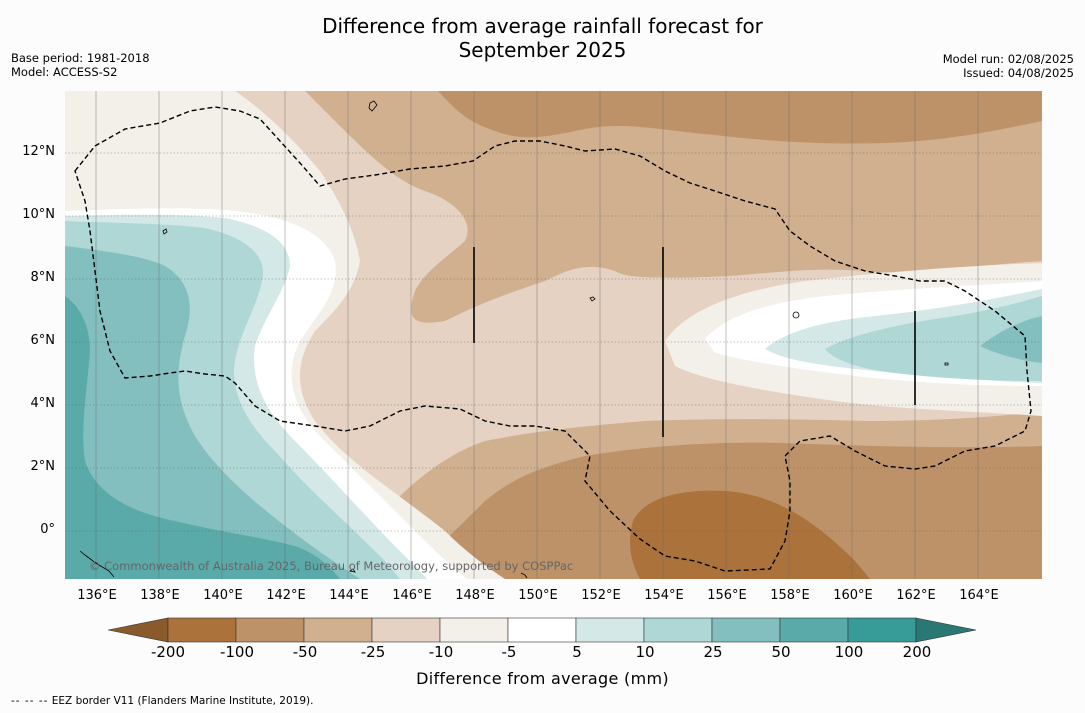 This screenshot has height=713, width=1085. What do you see at coordinates (916, 595) in the screenshot?
I see `lon-label: 162°E` at bounding box center [916, 595].